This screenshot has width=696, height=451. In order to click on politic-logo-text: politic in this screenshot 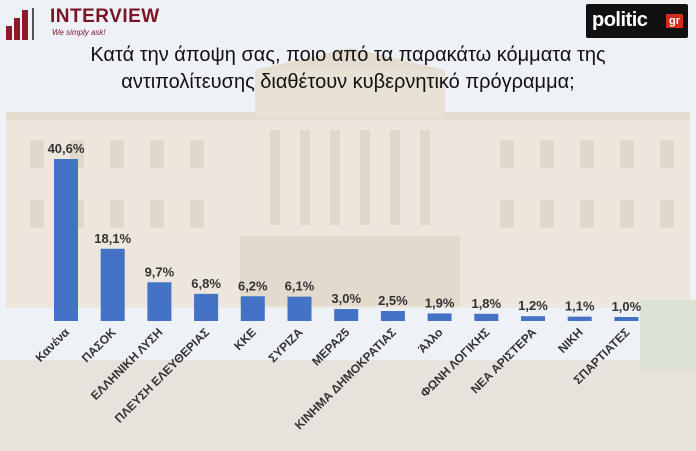, I will do `click(620, 20)`.